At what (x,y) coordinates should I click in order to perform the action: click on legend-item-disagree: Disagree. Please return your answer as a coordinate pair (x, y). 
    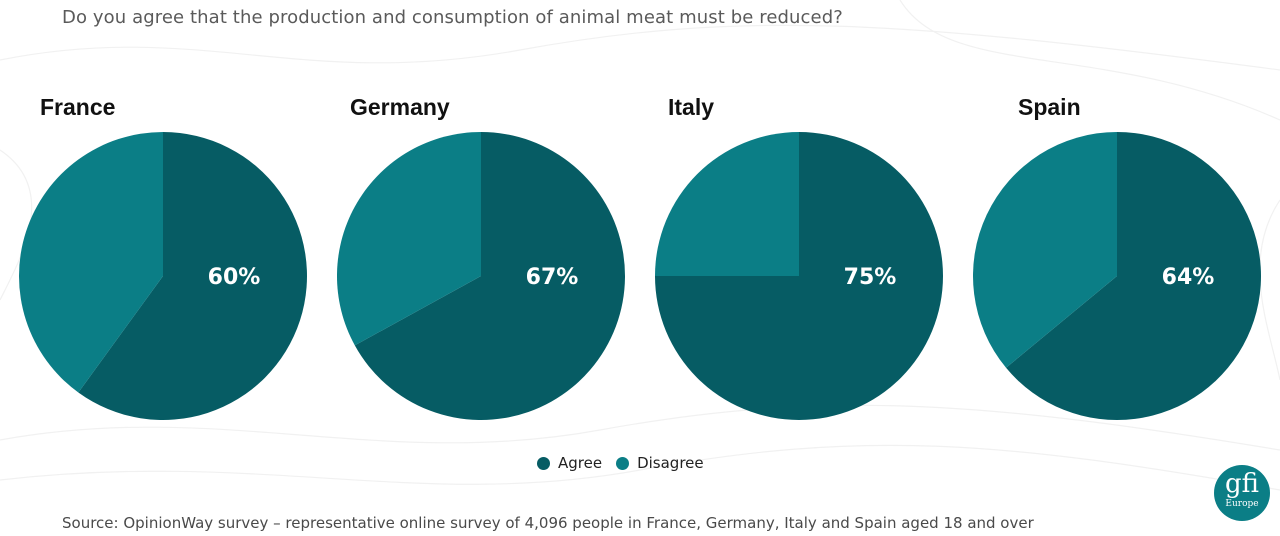
    Looking at the image, I should click on (660, 463).